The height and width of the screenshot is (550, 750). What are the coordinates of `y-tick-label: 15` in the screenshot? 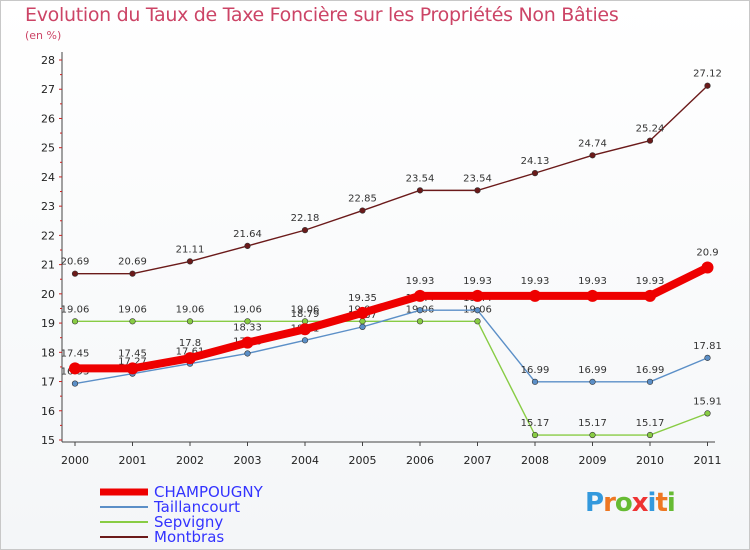 It's located at (48, 440).